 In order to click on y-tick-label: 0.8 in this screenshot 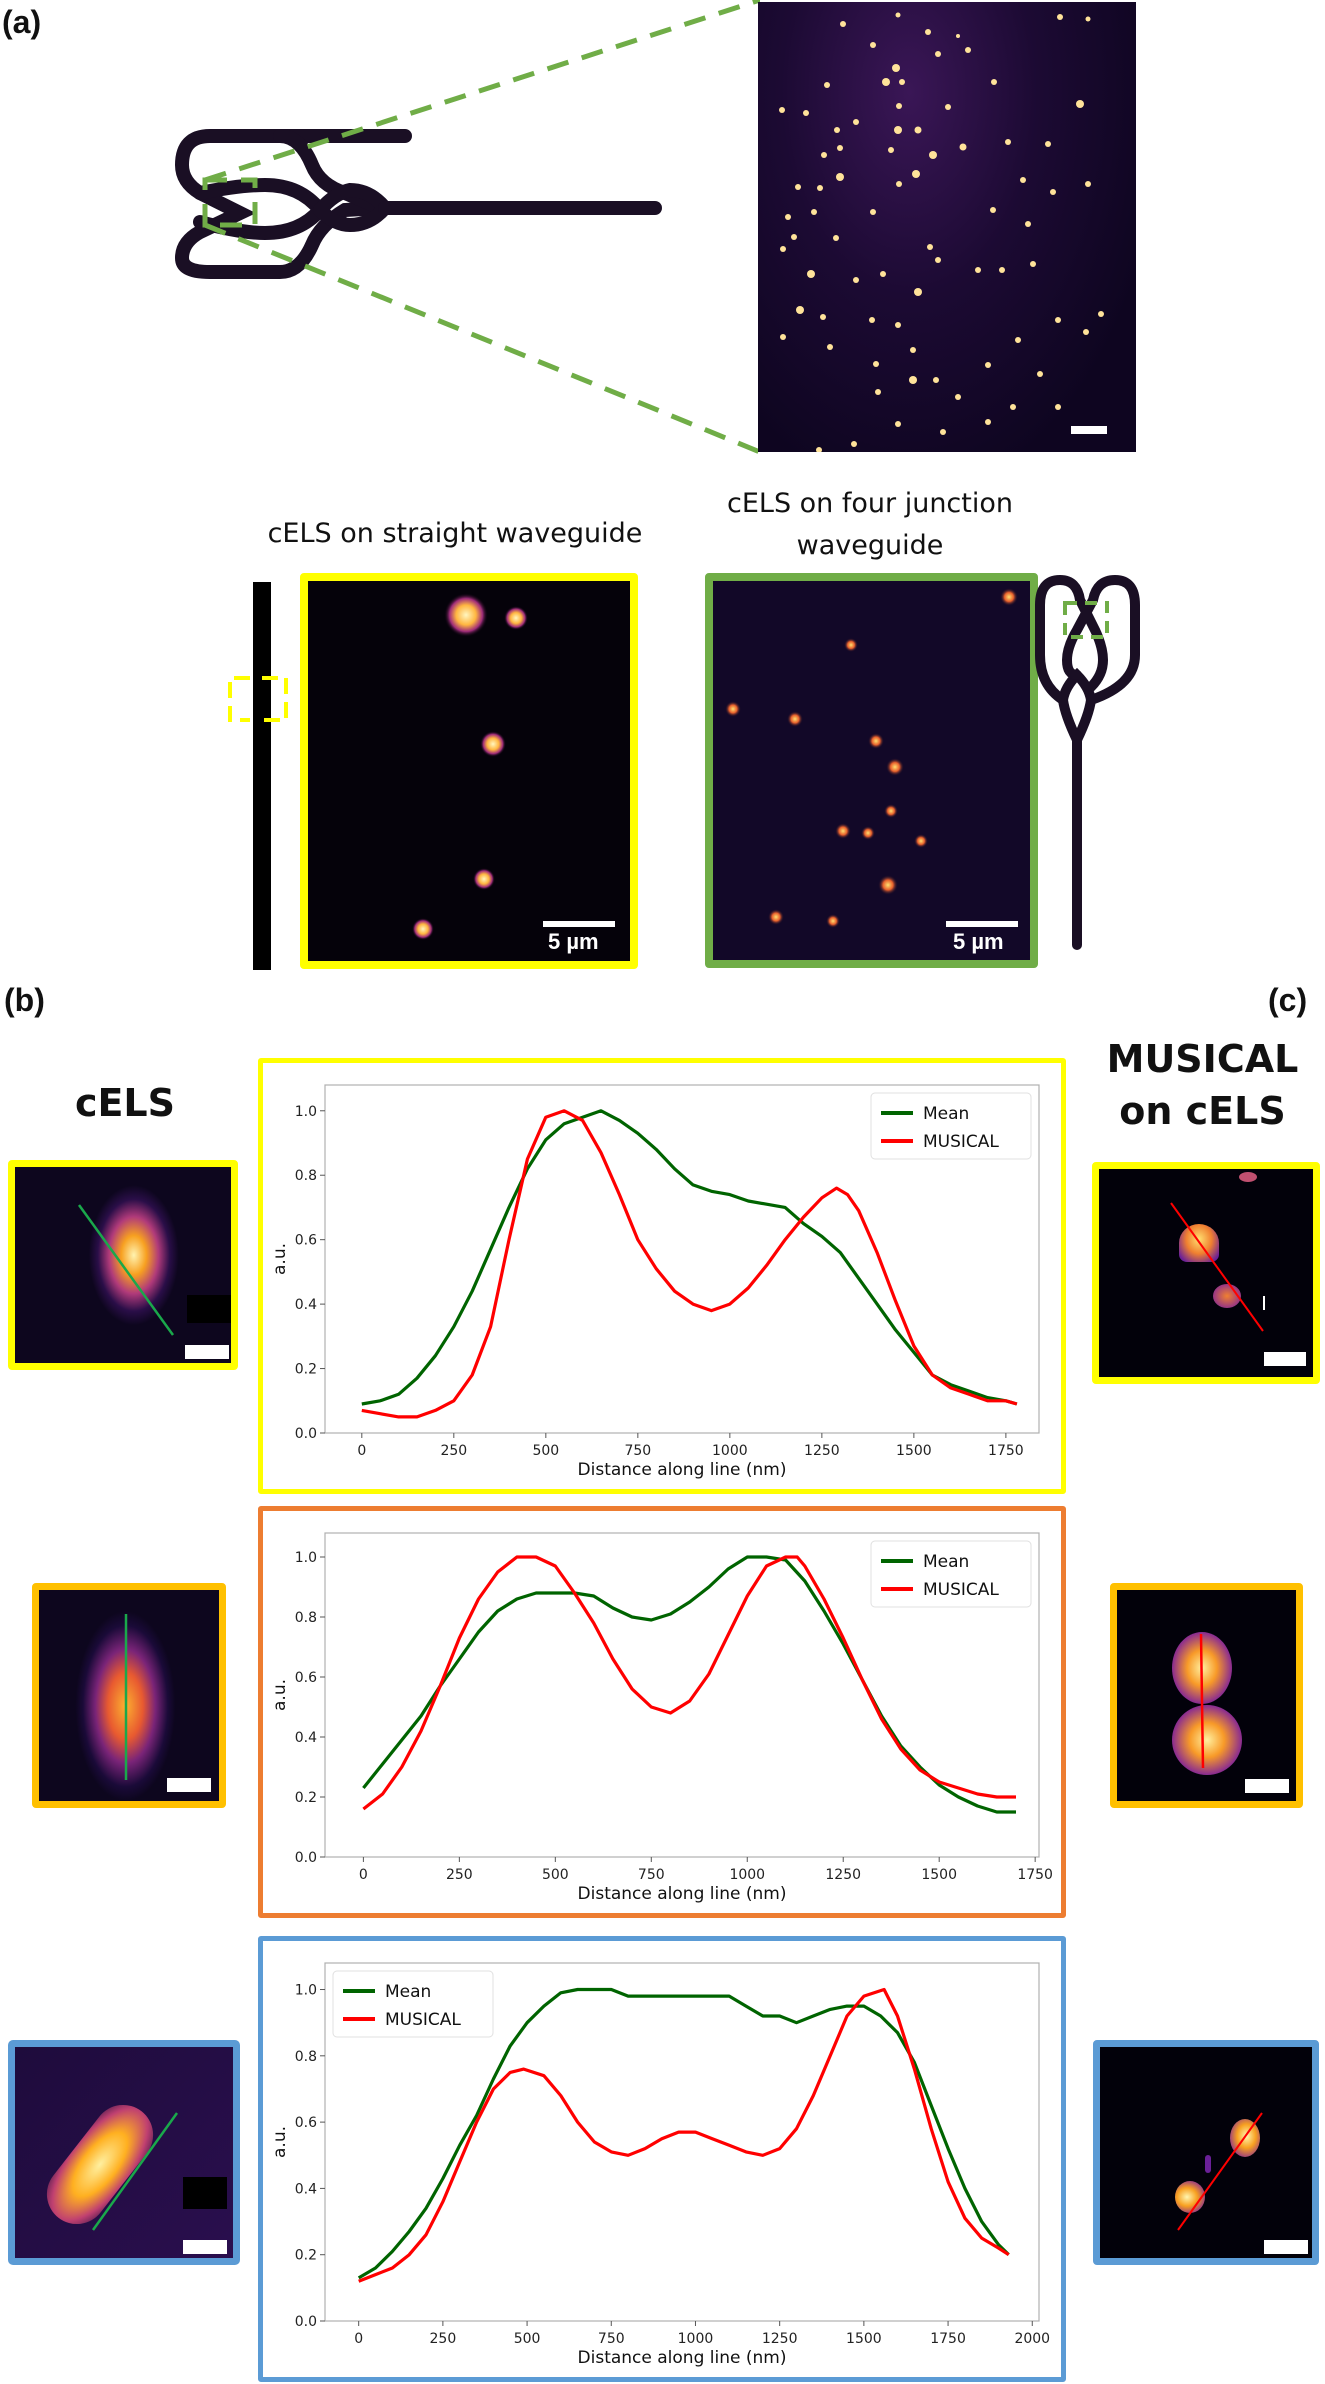, I will do `click(306, 1618)`.